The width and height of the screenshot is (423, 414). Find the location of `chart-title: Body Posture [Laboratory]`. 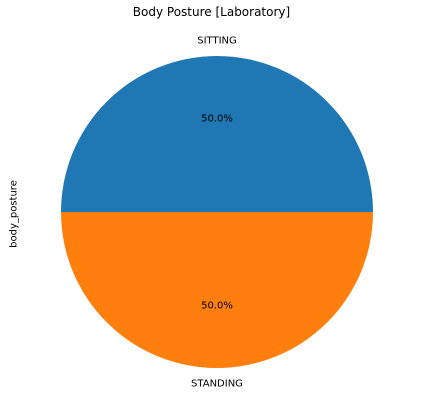

chart-title: Body Posture [Laboratory] is located at coordinates (211, 12).